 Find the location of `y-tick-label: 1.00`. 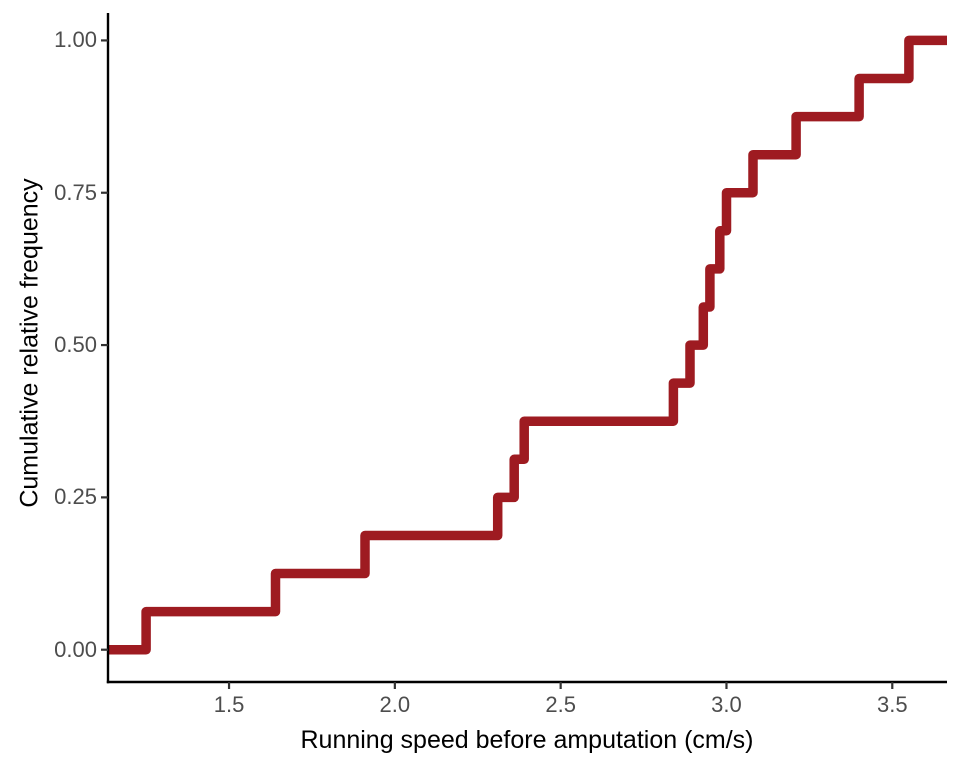

y-tick-label: 1.00 is located at coordinates (75, 40).